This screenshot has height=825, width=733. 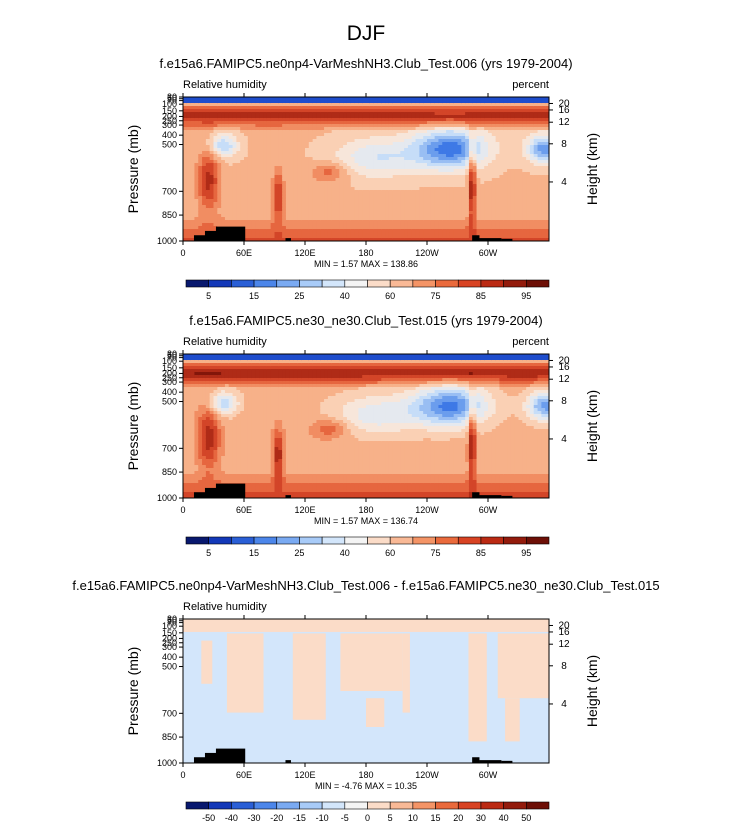 What do you see at coordinates (481, 296) in the screenshot?
I see `colorbar-label: 85` at bounding box center [481, 296].